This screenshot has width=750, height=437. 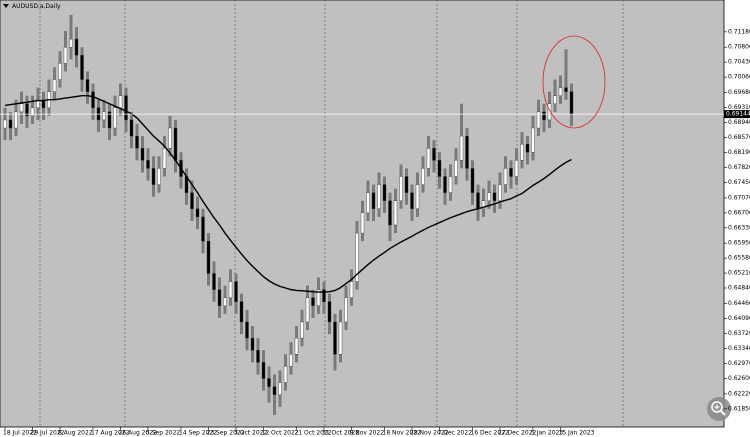 I want to click on zoom-lens, so click(x=717, y=407).